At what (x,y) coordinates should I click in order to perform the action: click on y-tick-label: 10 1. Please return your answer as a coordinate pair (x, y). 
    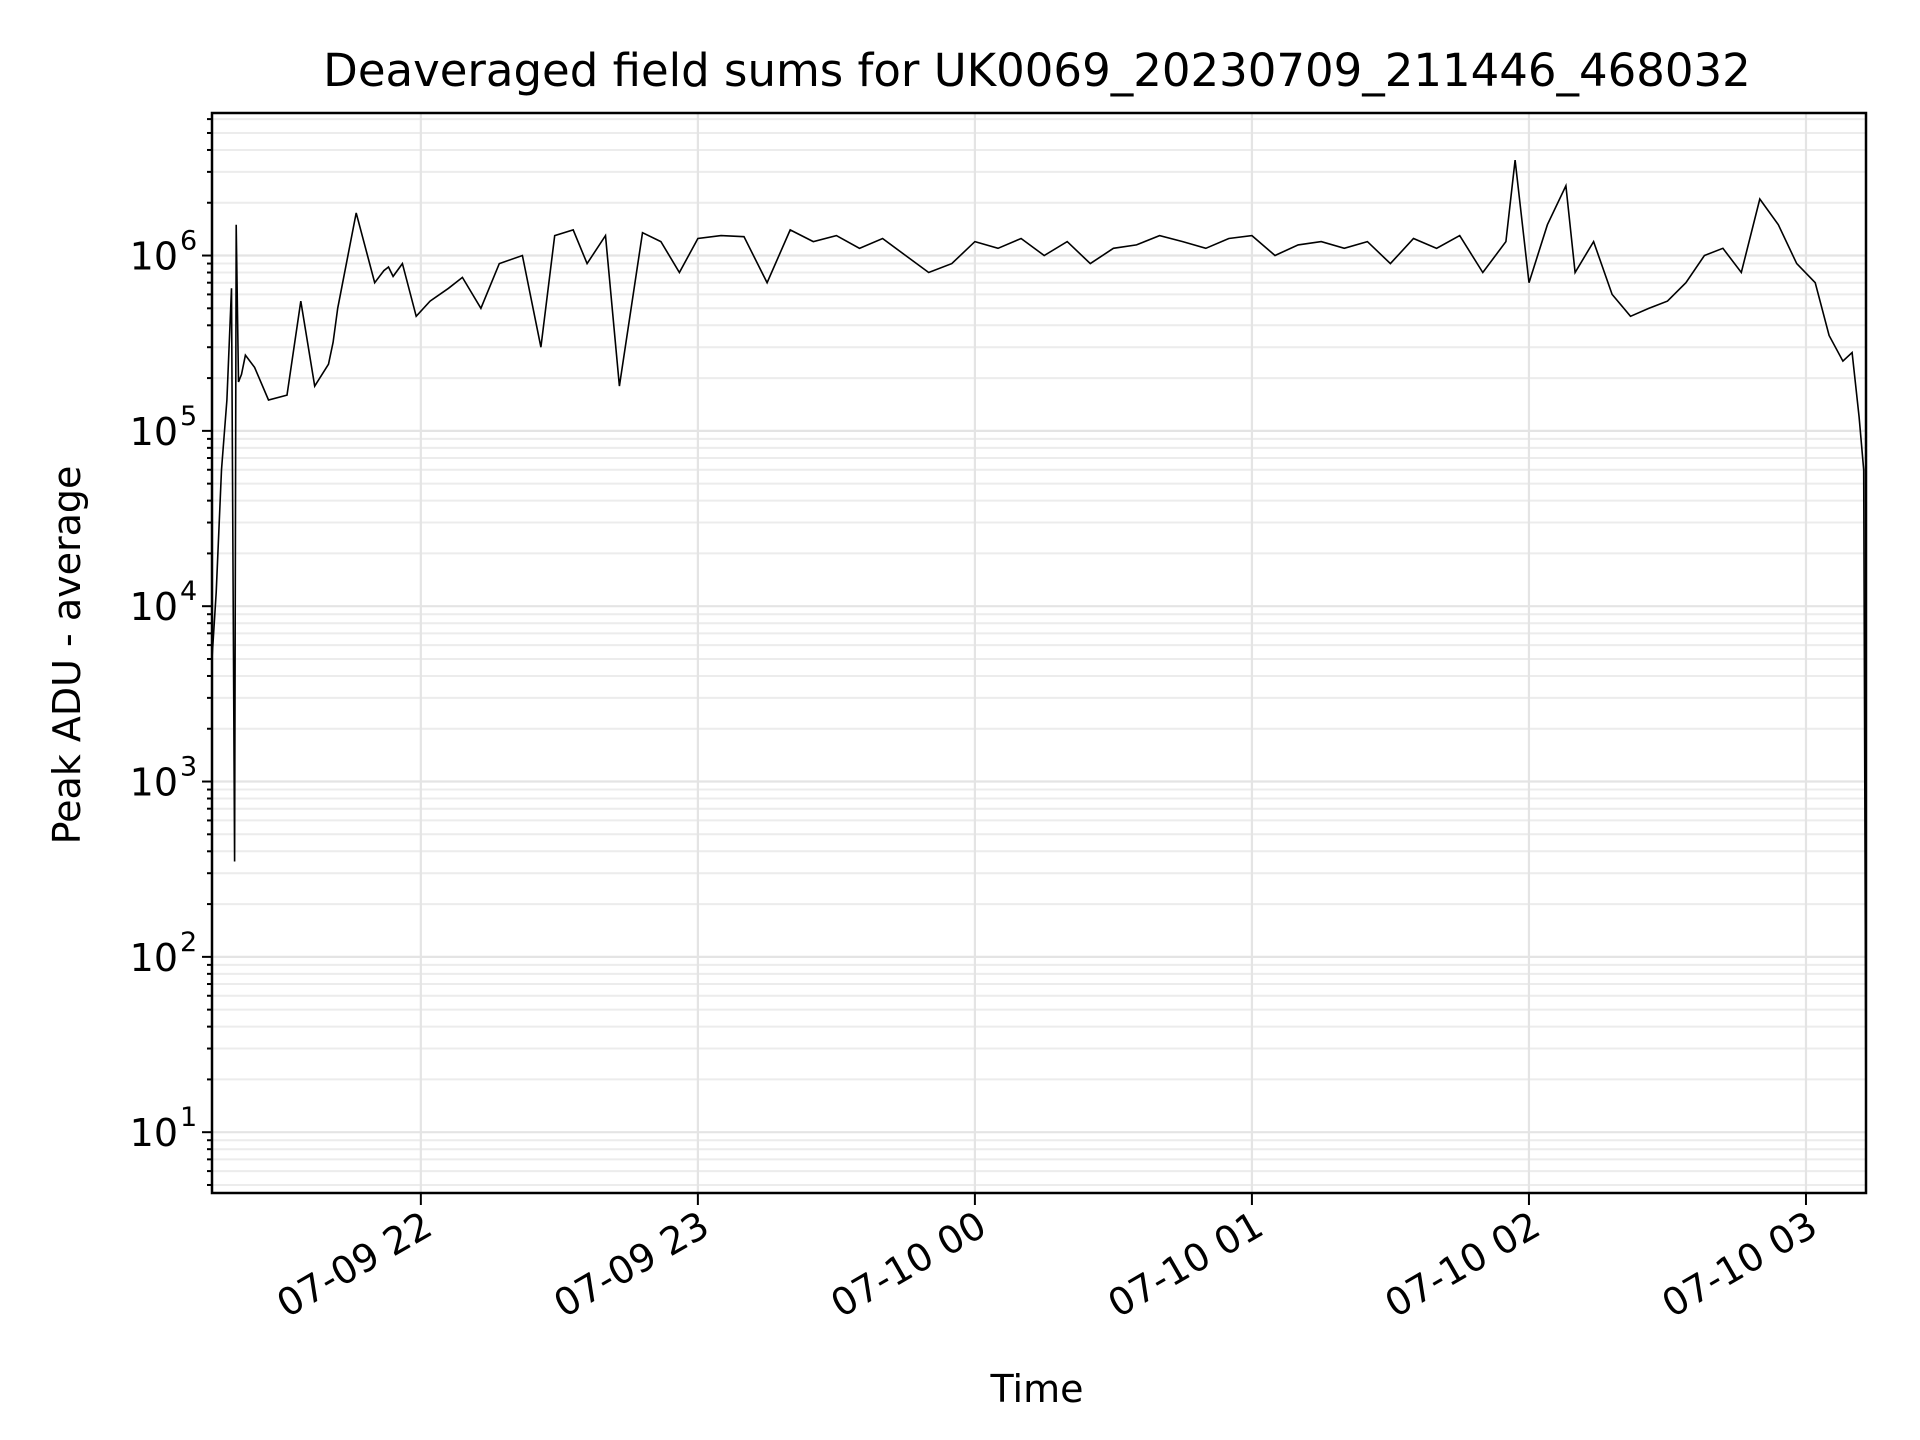
    Looking at the image, I should click on (164, 1128).